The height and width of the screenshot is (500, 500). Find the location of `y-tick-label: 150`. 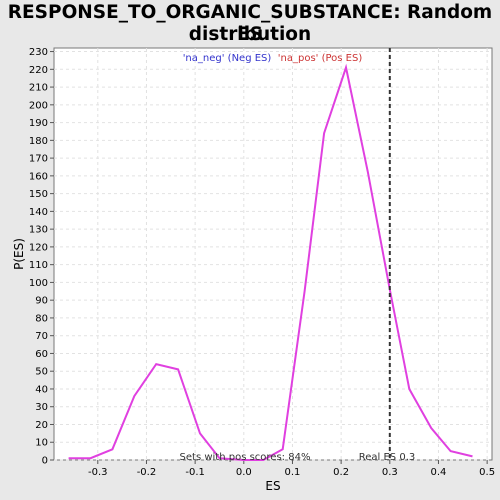

y-tick-label: 150 is located at coordinates (38, 194).